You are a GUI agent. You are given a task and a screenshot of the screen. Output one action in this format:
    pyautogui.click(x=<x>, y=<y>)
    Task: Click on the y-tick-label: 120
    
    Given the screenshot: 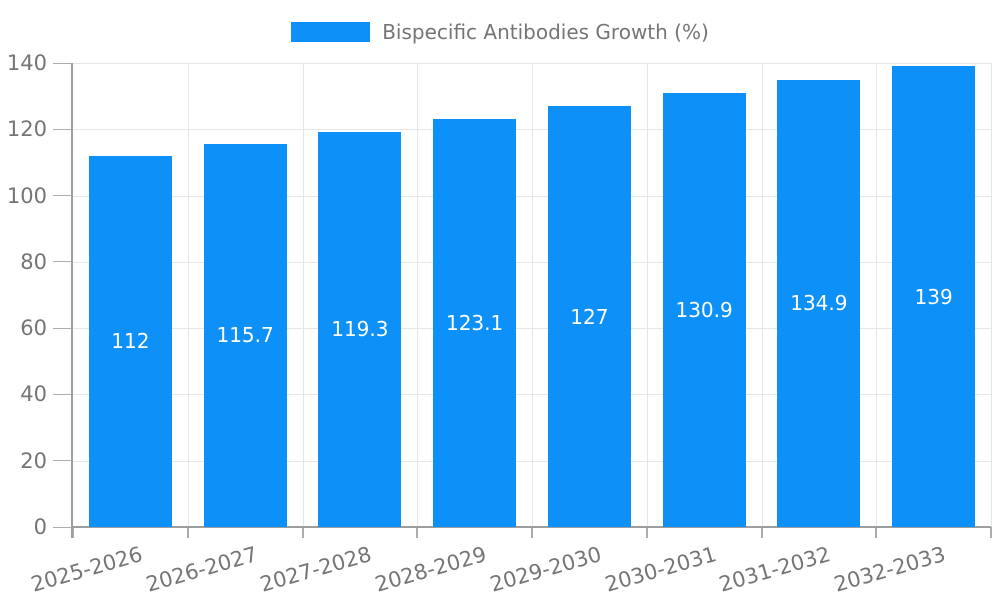 What is the action you would take?
    pyautogui.click(x=26, y=129)
    